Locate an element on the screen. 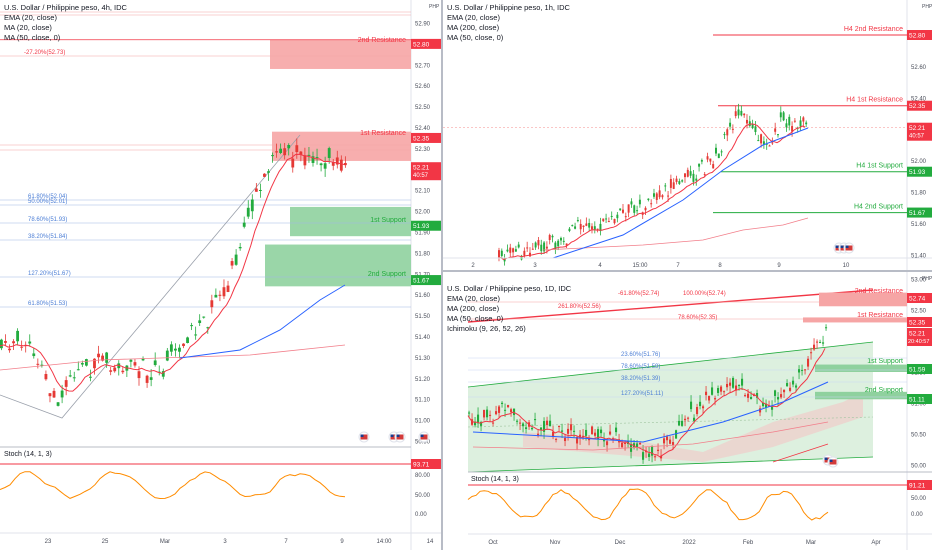  stoch-tick: 50.00 is located at coordinates (423, 496).